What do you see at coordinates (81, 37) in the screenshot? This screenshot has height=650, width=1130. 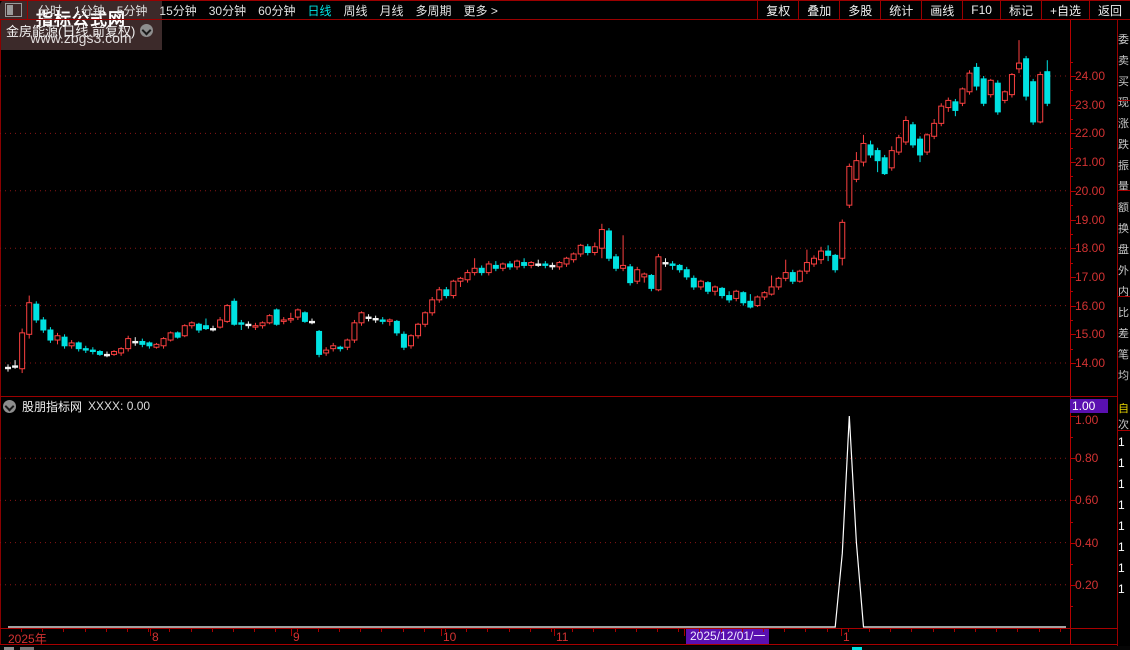 I see `watermark-url: www.zbgs3.com` at bounding box center [81, 37].